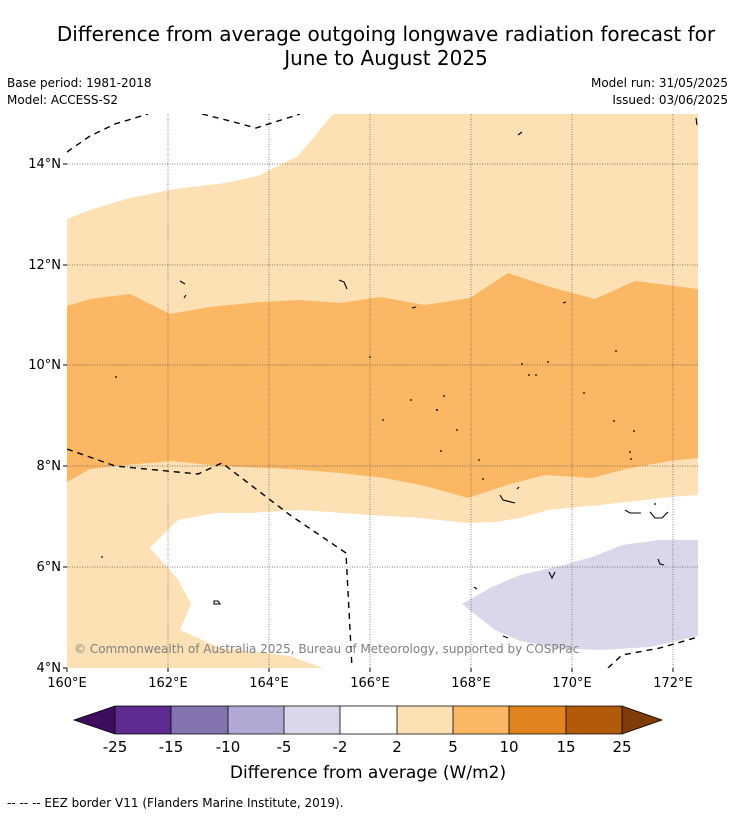 The height and width of the screenshot is (816, 736). I want to click on base-period: Base period: 1981-2018, so click(79, 83).